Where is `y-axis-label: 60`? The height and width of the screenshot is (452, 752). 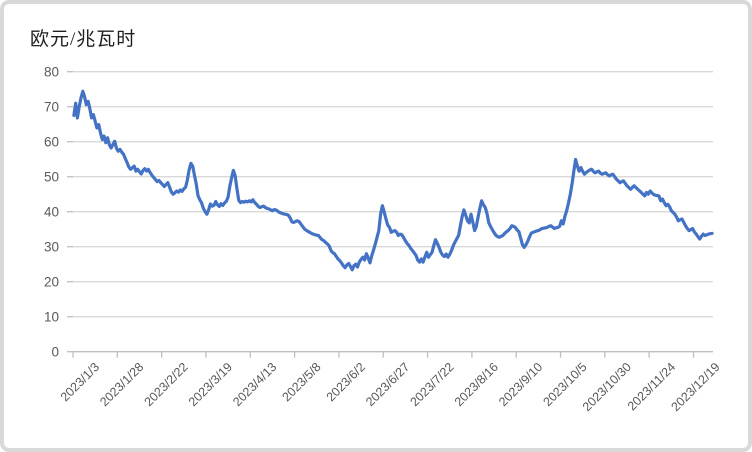 y-axis-label: 60 is located at coordinates (51, 142).